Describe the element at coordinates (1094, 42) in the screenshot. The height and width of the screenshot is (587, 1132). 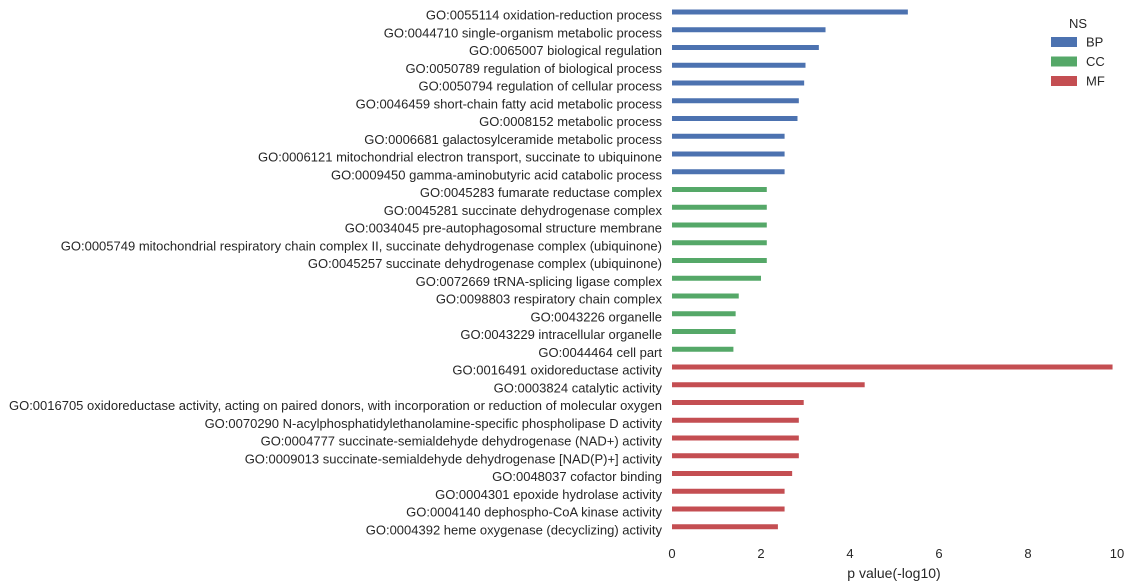
I see `legend-label-bp: BP` at that location.